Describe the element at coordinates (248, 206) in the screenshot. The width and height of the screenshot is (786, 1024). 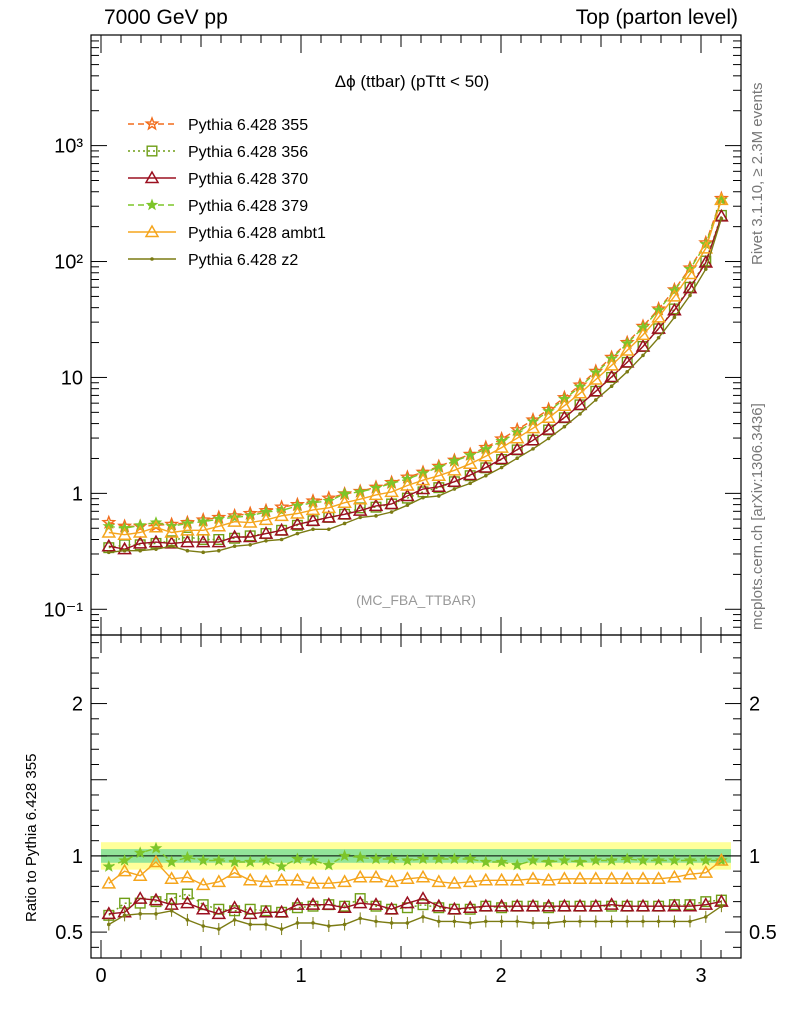
I see `legend-label: Pythia 6.428 379` at that location.